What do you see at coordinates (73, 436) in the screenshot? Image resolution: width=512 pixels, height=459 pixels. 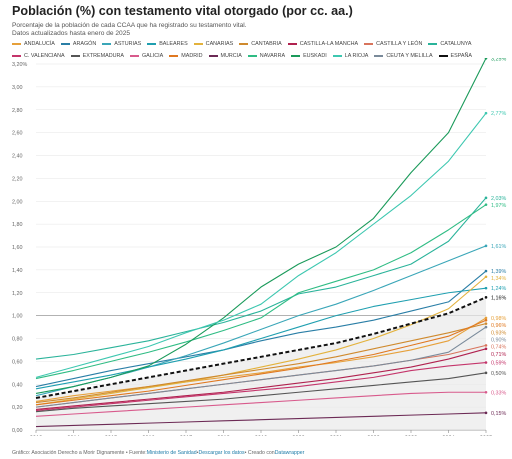 I see `x-tick-label: 2014` at bounding box center [73, 436].